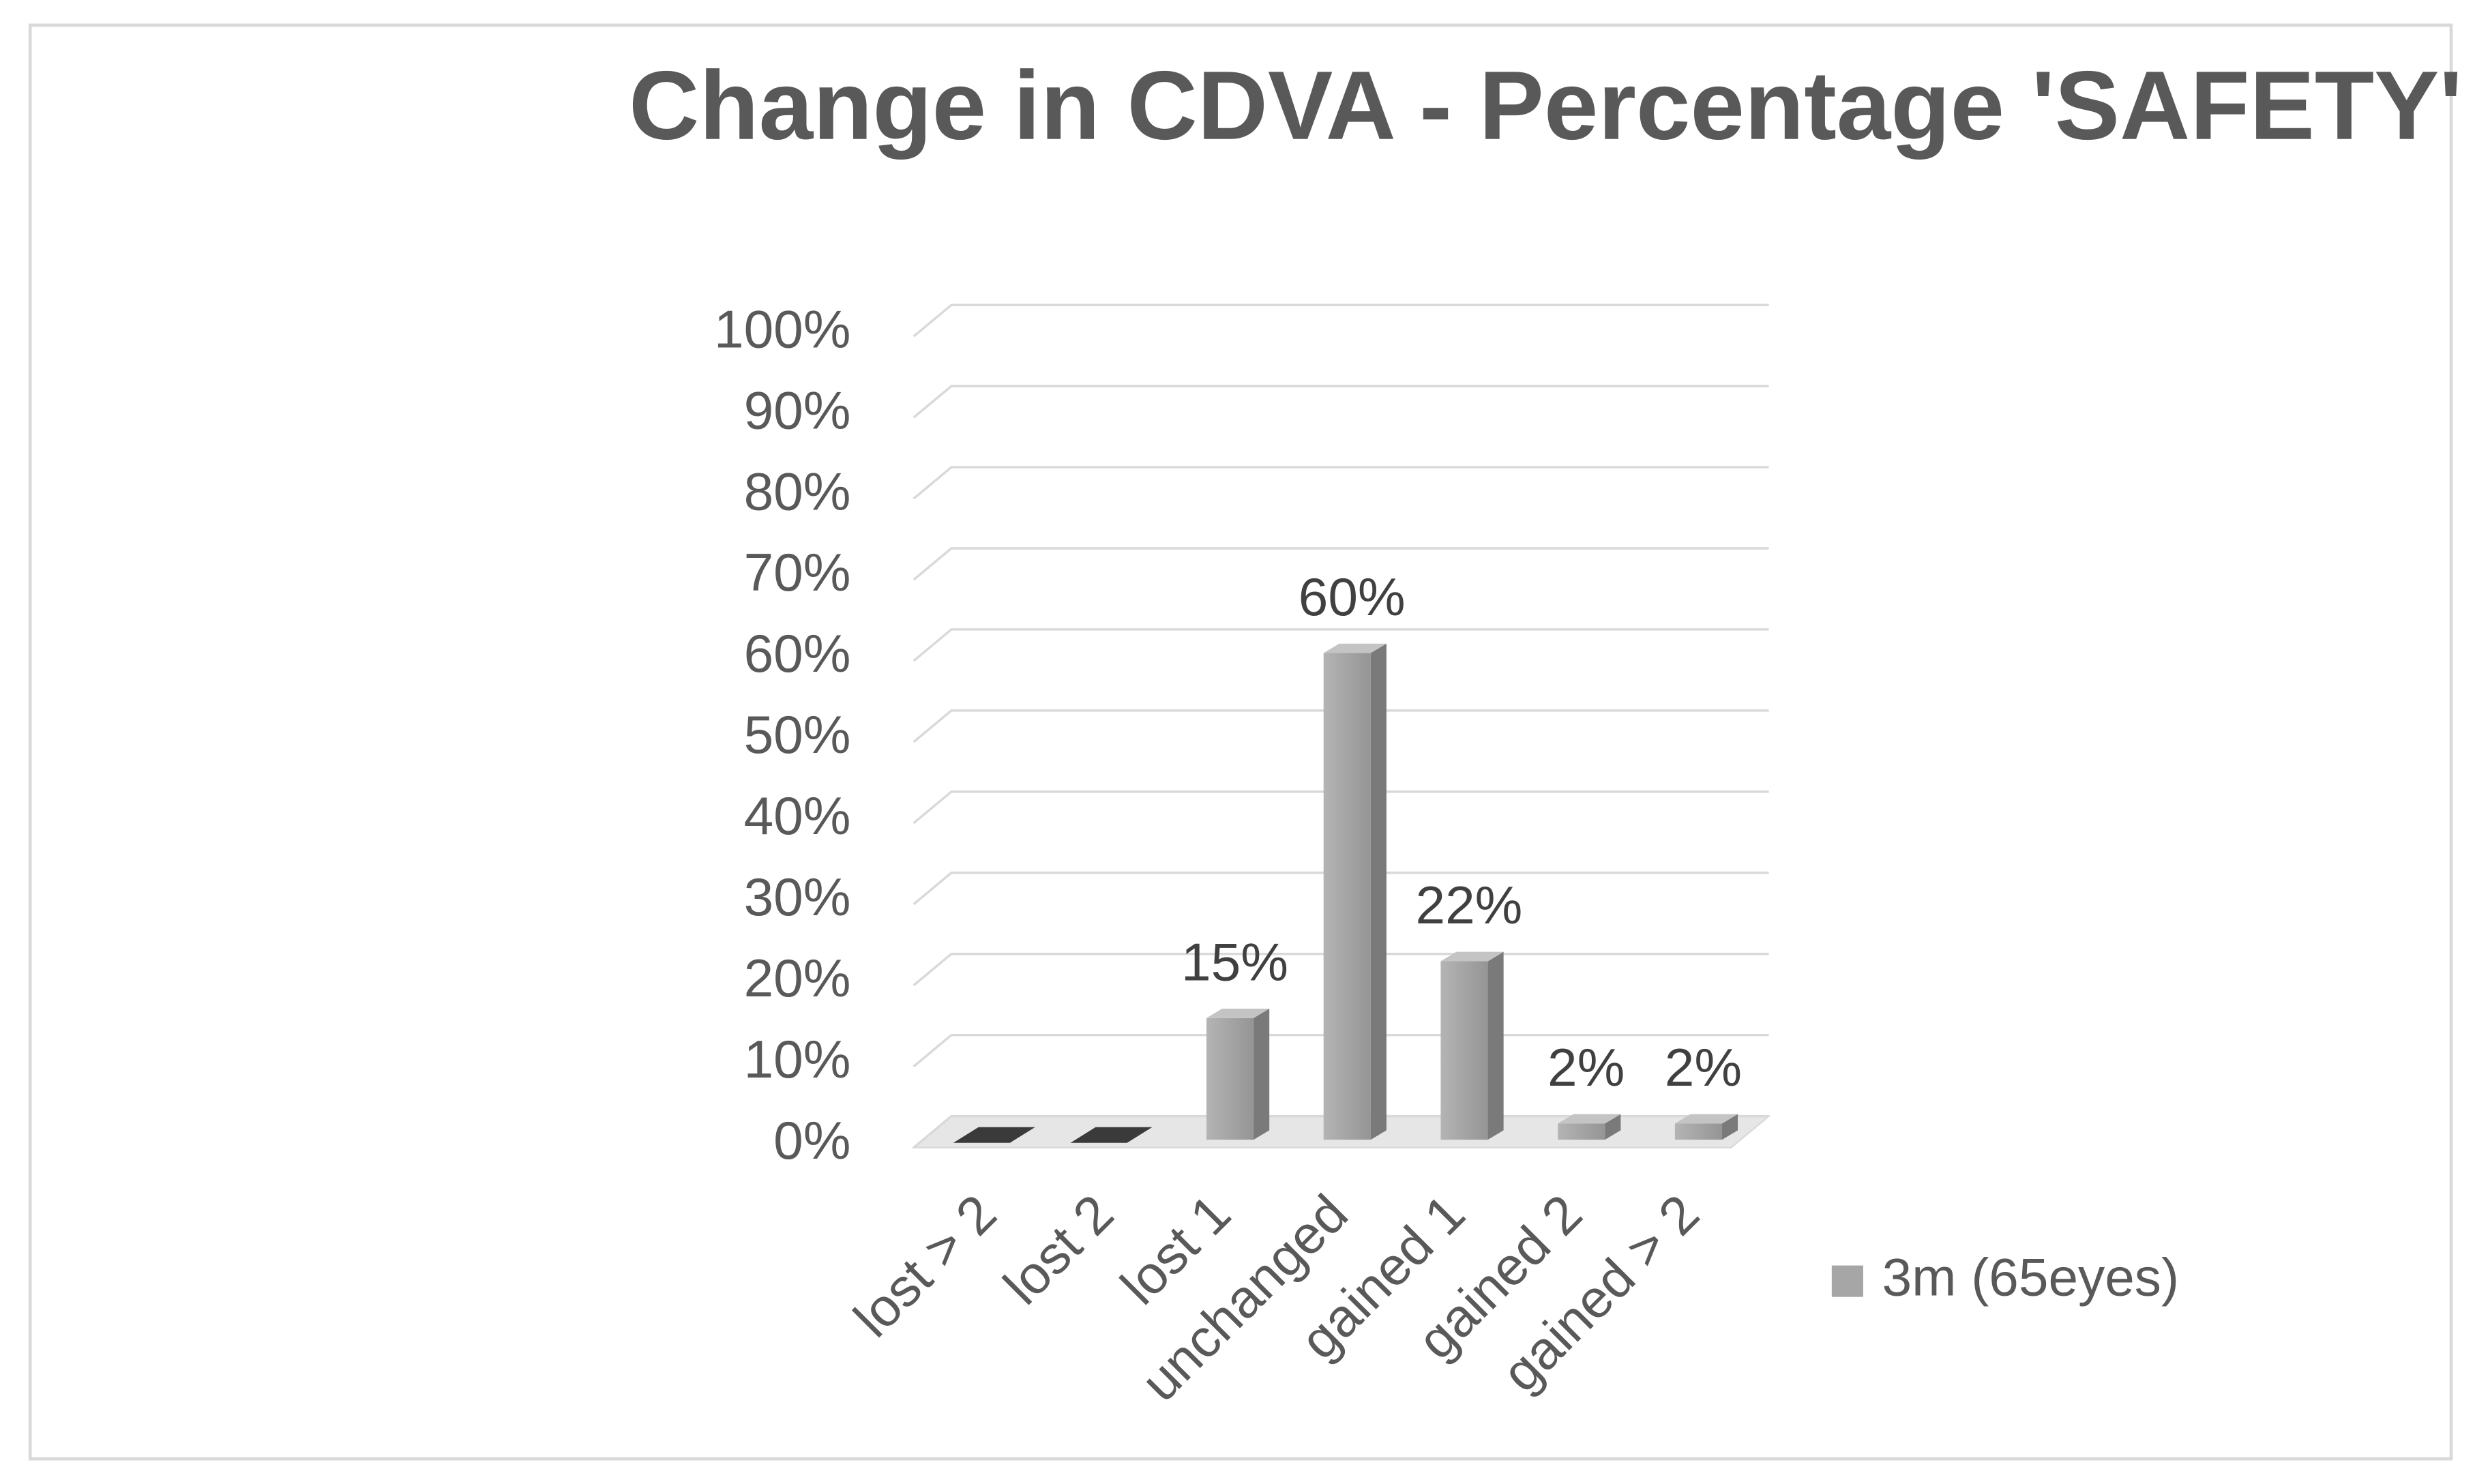 The height and width of the screenshot is (1484, 2475). What do you see at coordinates (797, 978) in the screenshot?
I see `y-tick-label: 20%` at bounding box center [797, 978].